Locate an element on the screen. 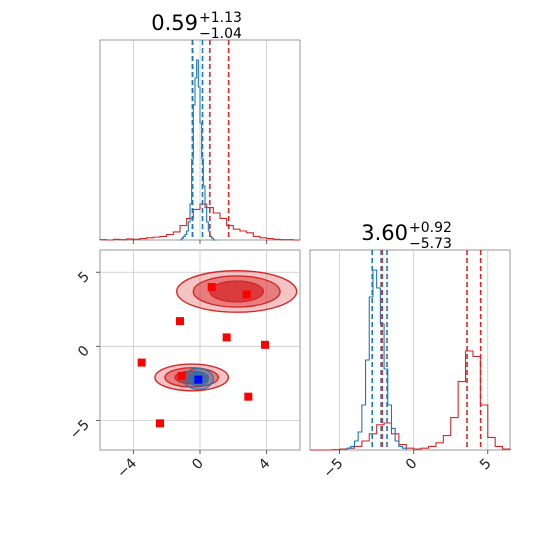  title-param2-plus: +0.92 is located at coordinates (430, 228).